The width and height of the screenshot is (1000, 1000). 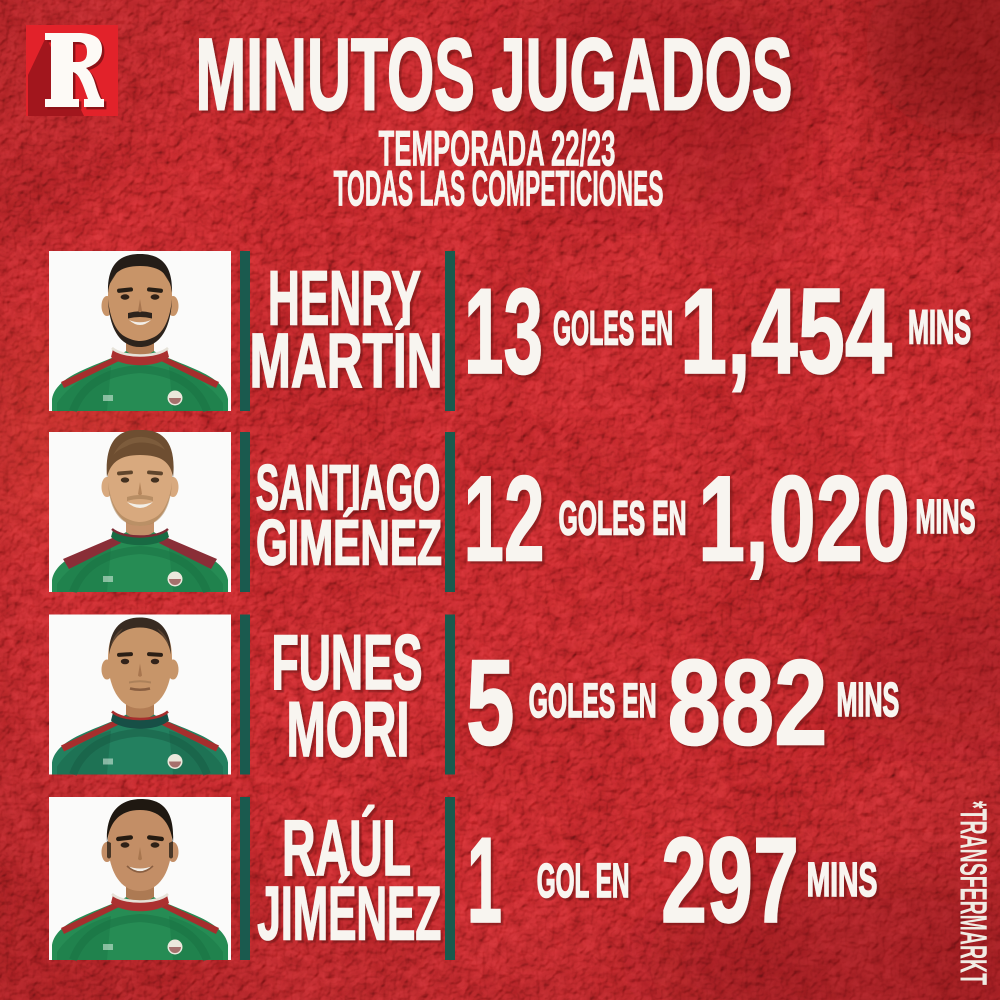 What do you see at coordinates (499, 189) in the screenshot?
I see `svg-text: TODAS LAS COMPETICIONES` at bounding box center [499, 189].